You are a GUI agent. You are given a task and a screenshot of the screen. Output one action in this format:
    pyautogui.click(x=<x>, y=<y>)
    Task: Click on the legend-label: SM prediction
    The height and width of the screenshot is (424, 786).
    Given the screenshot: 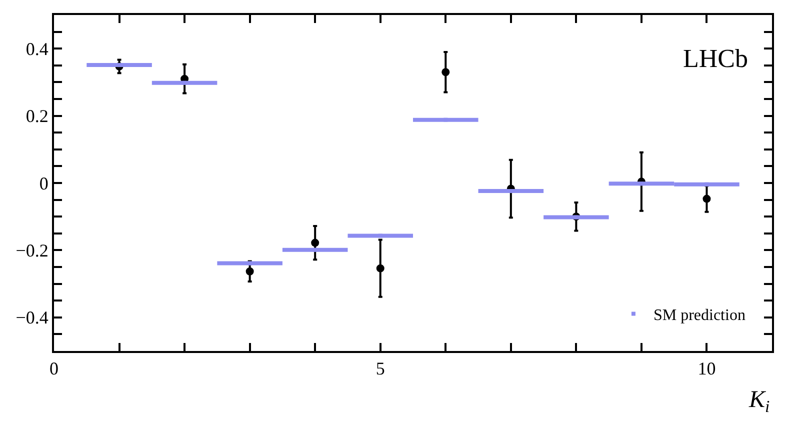 What is the action you would take?
    pyautogui.click(x=699, y=315)
    